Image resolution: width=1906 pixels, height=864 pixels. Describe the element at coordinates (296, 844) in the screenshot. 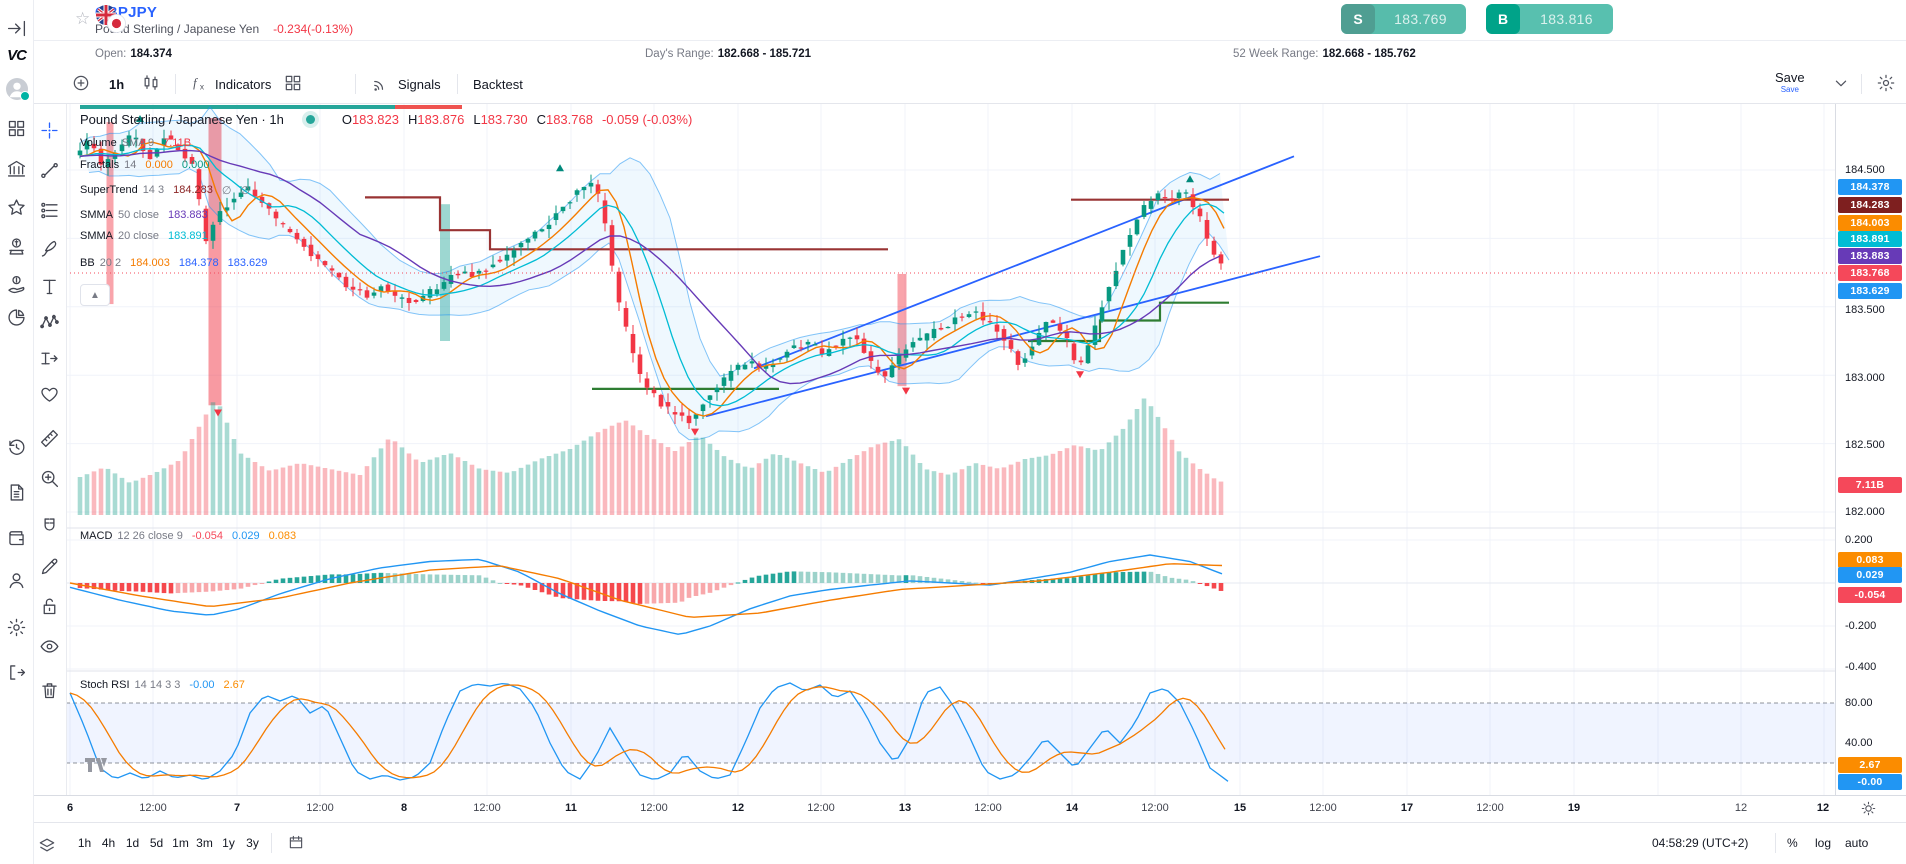

I see `goto-date-button` at that location.